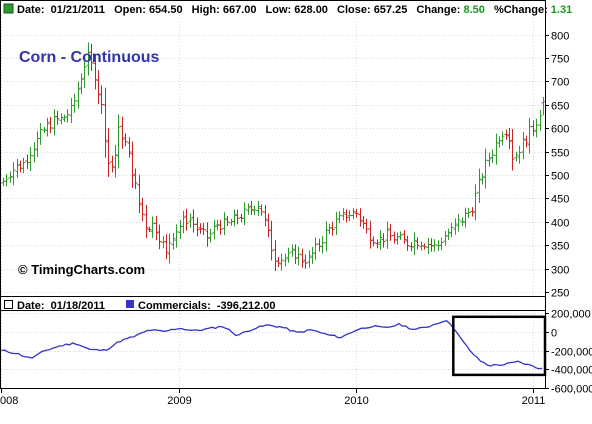  Describe the element at coordinates (81, 269) in the screenshot. I see `watermark: © TimingCharts.com` at that location.